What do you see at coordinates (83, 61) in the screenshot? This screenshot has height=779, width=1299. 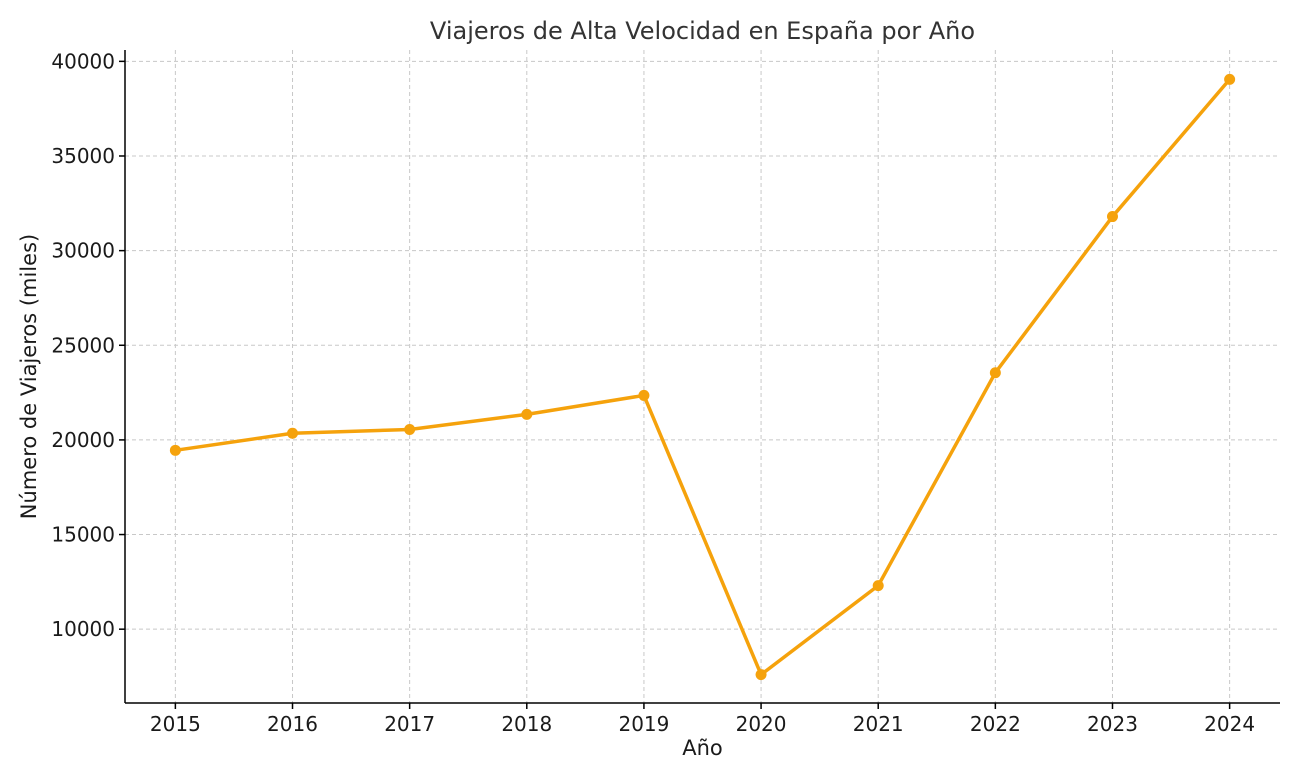 I see `y-tick-label: 40000` at bounding box center [83, 61].